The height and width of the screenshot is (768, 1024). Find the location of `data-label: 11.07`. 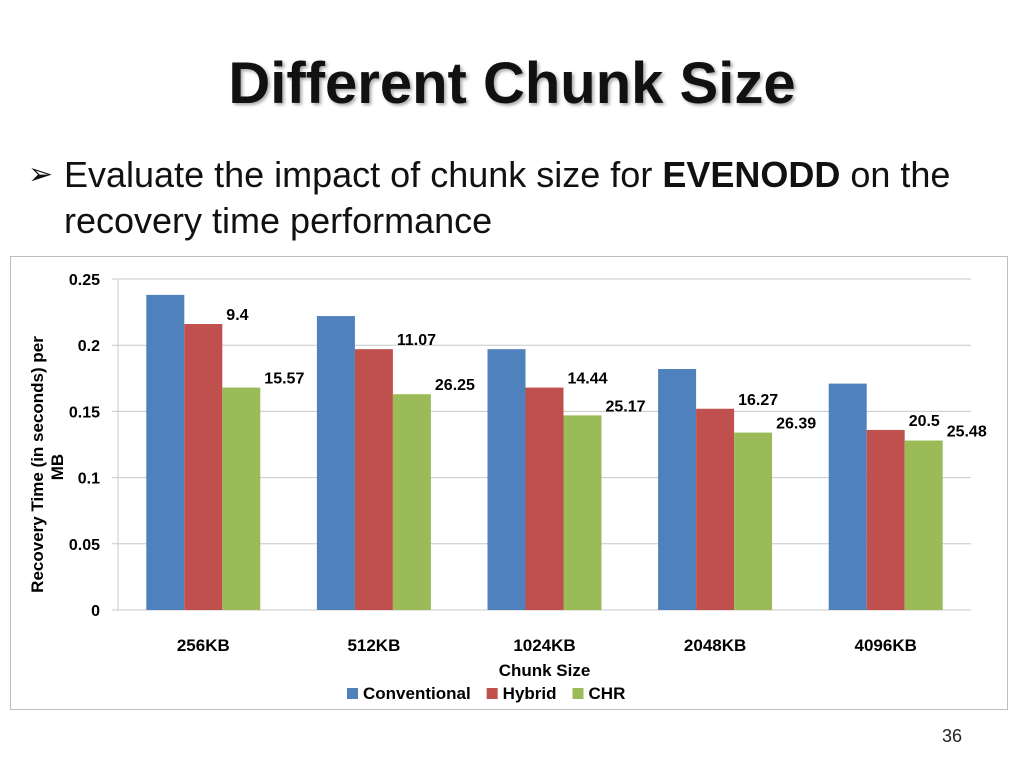

data-label: 11.07 is located at coordinates (416, 340).